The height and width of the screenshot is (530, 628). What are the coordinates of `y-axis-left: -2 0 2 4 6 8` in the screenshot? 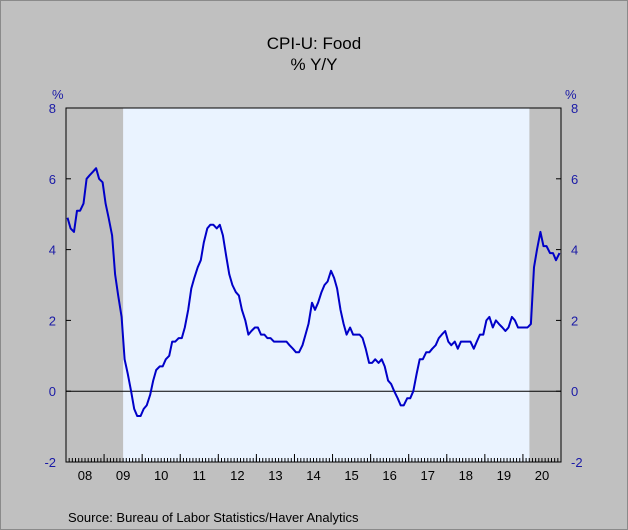 It's located at (57, 285).